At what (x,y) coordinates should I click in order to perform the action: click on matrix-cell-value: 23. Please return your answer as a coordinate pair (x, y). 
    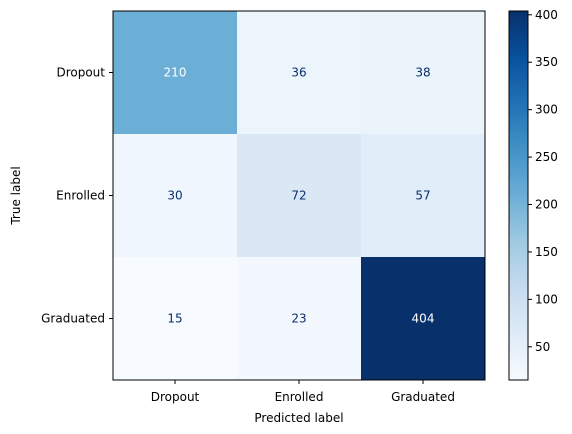
    Looking at the image, I should click on (298, 319).